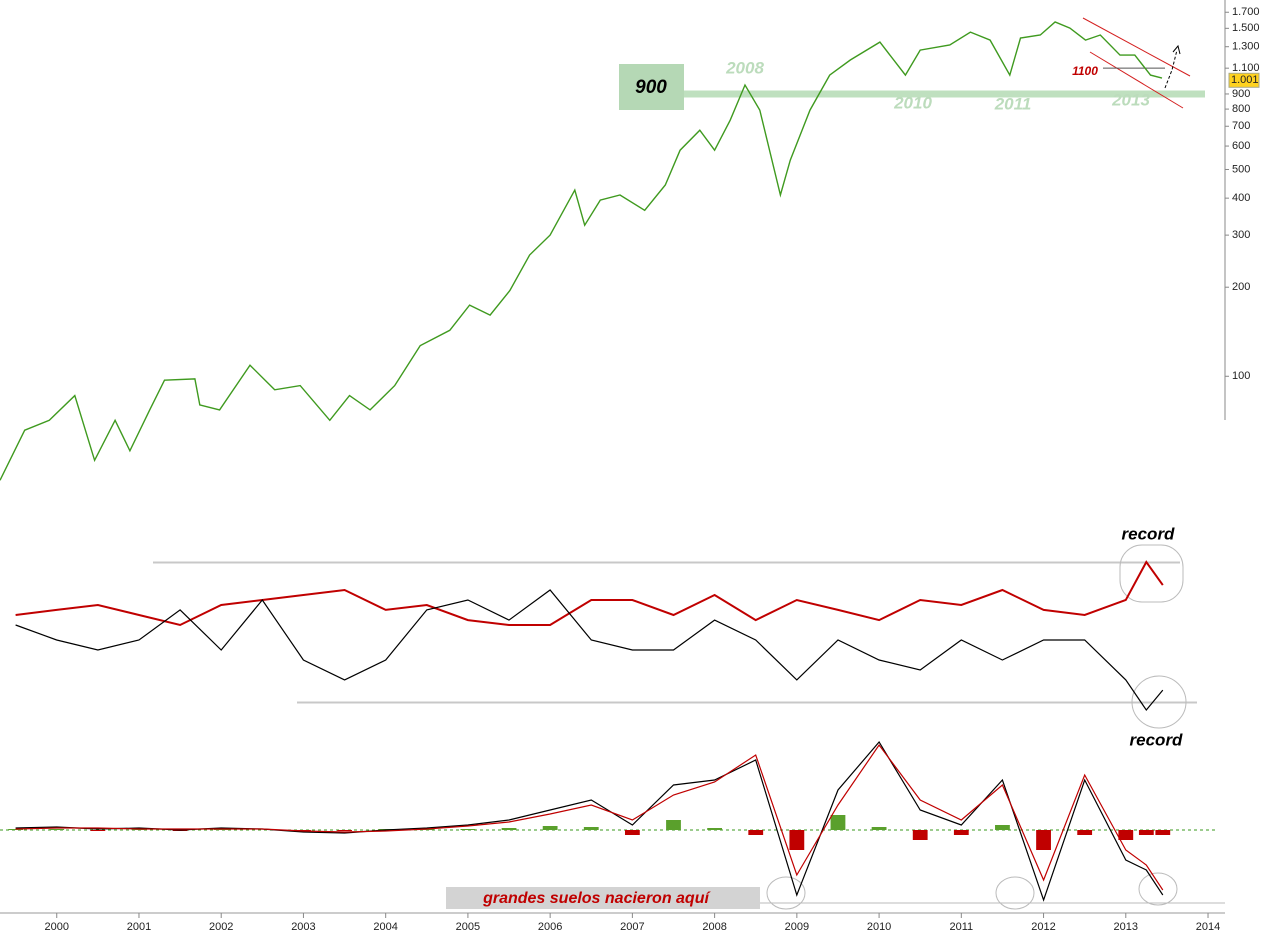 Image resolution: width=1272 pixels, height=935 pixels. What do you see at coordinates (1241, 287) in the screenshot?
I see `y-tick-label: 200` at bounding box center [1241, 287].